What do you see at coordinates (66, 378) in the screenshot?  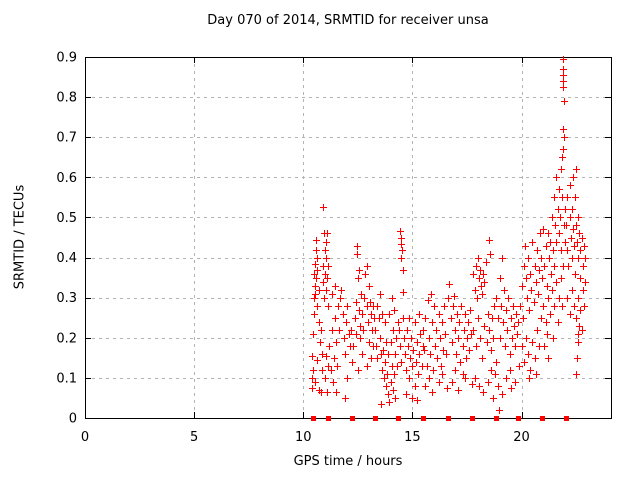 I see `y-tick-label: 0.1` at bounding box center [66, 378].